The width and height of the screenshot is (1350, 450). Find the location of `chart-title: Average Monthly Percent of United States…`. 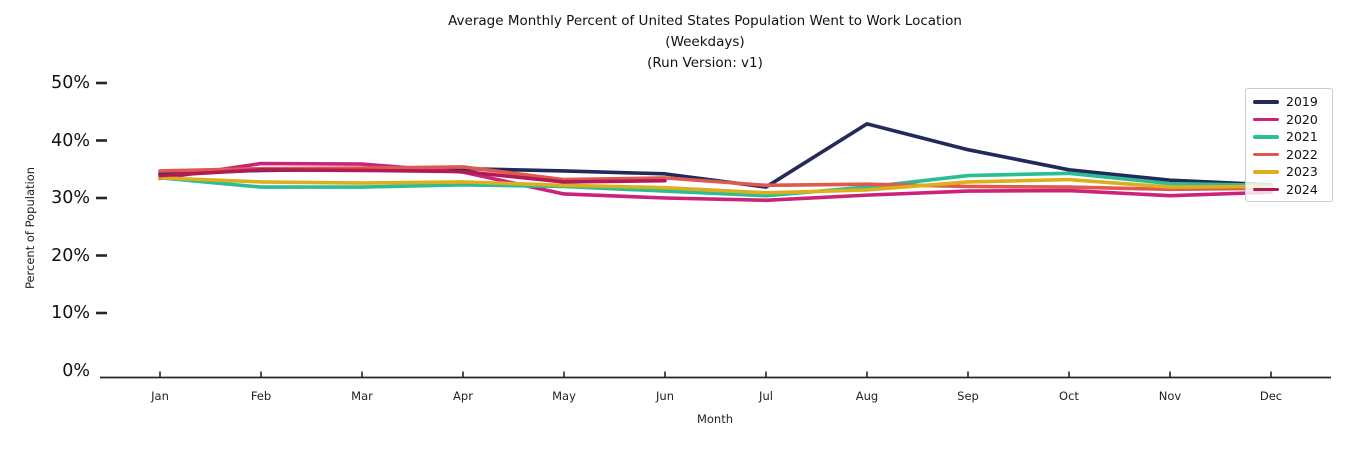

chart-title: Average Monthly Percent of United States… is located at coordinates (705, 21).